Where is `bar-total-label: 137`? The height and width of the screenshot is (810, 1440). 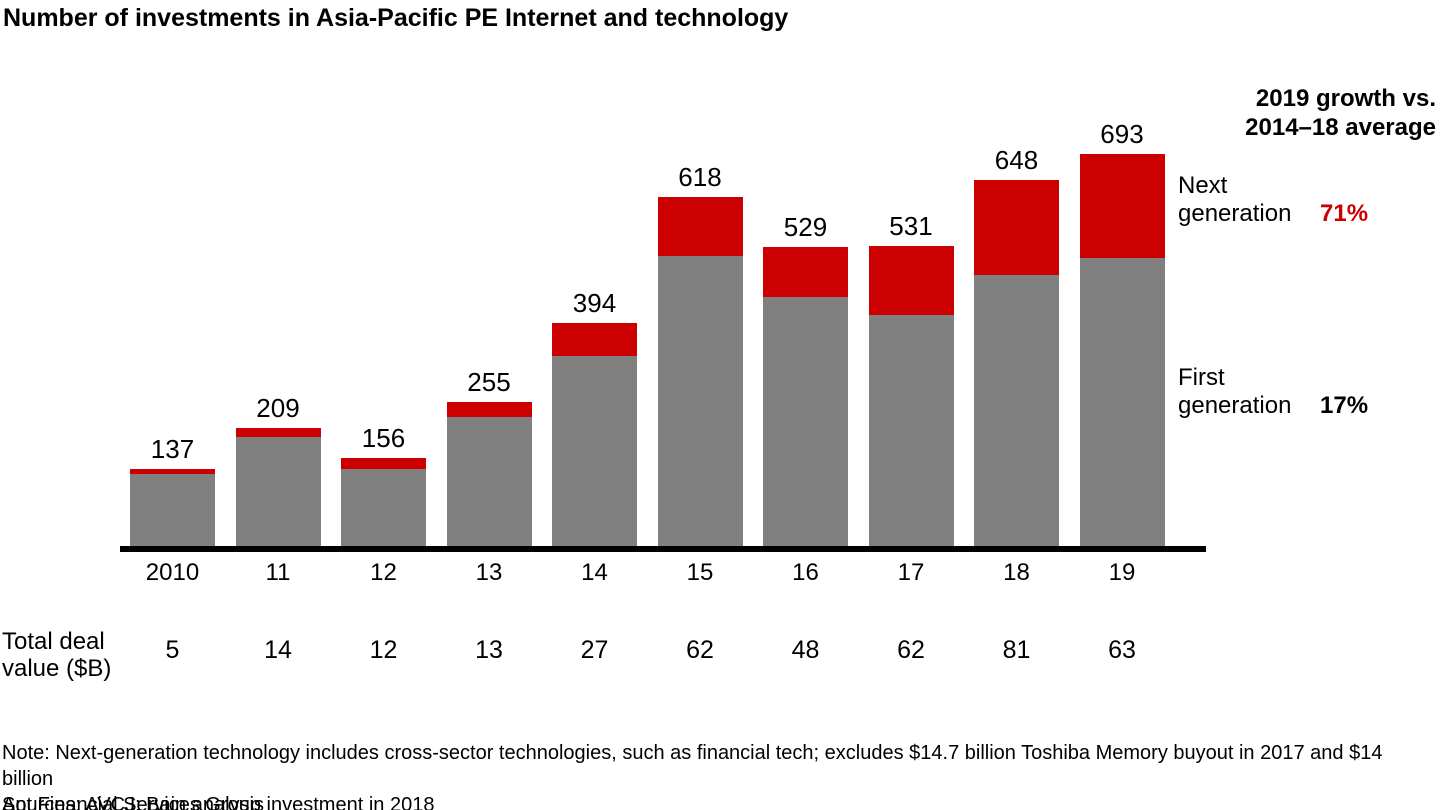
bar-total-label: 137 is located at coordinates (172, 448).